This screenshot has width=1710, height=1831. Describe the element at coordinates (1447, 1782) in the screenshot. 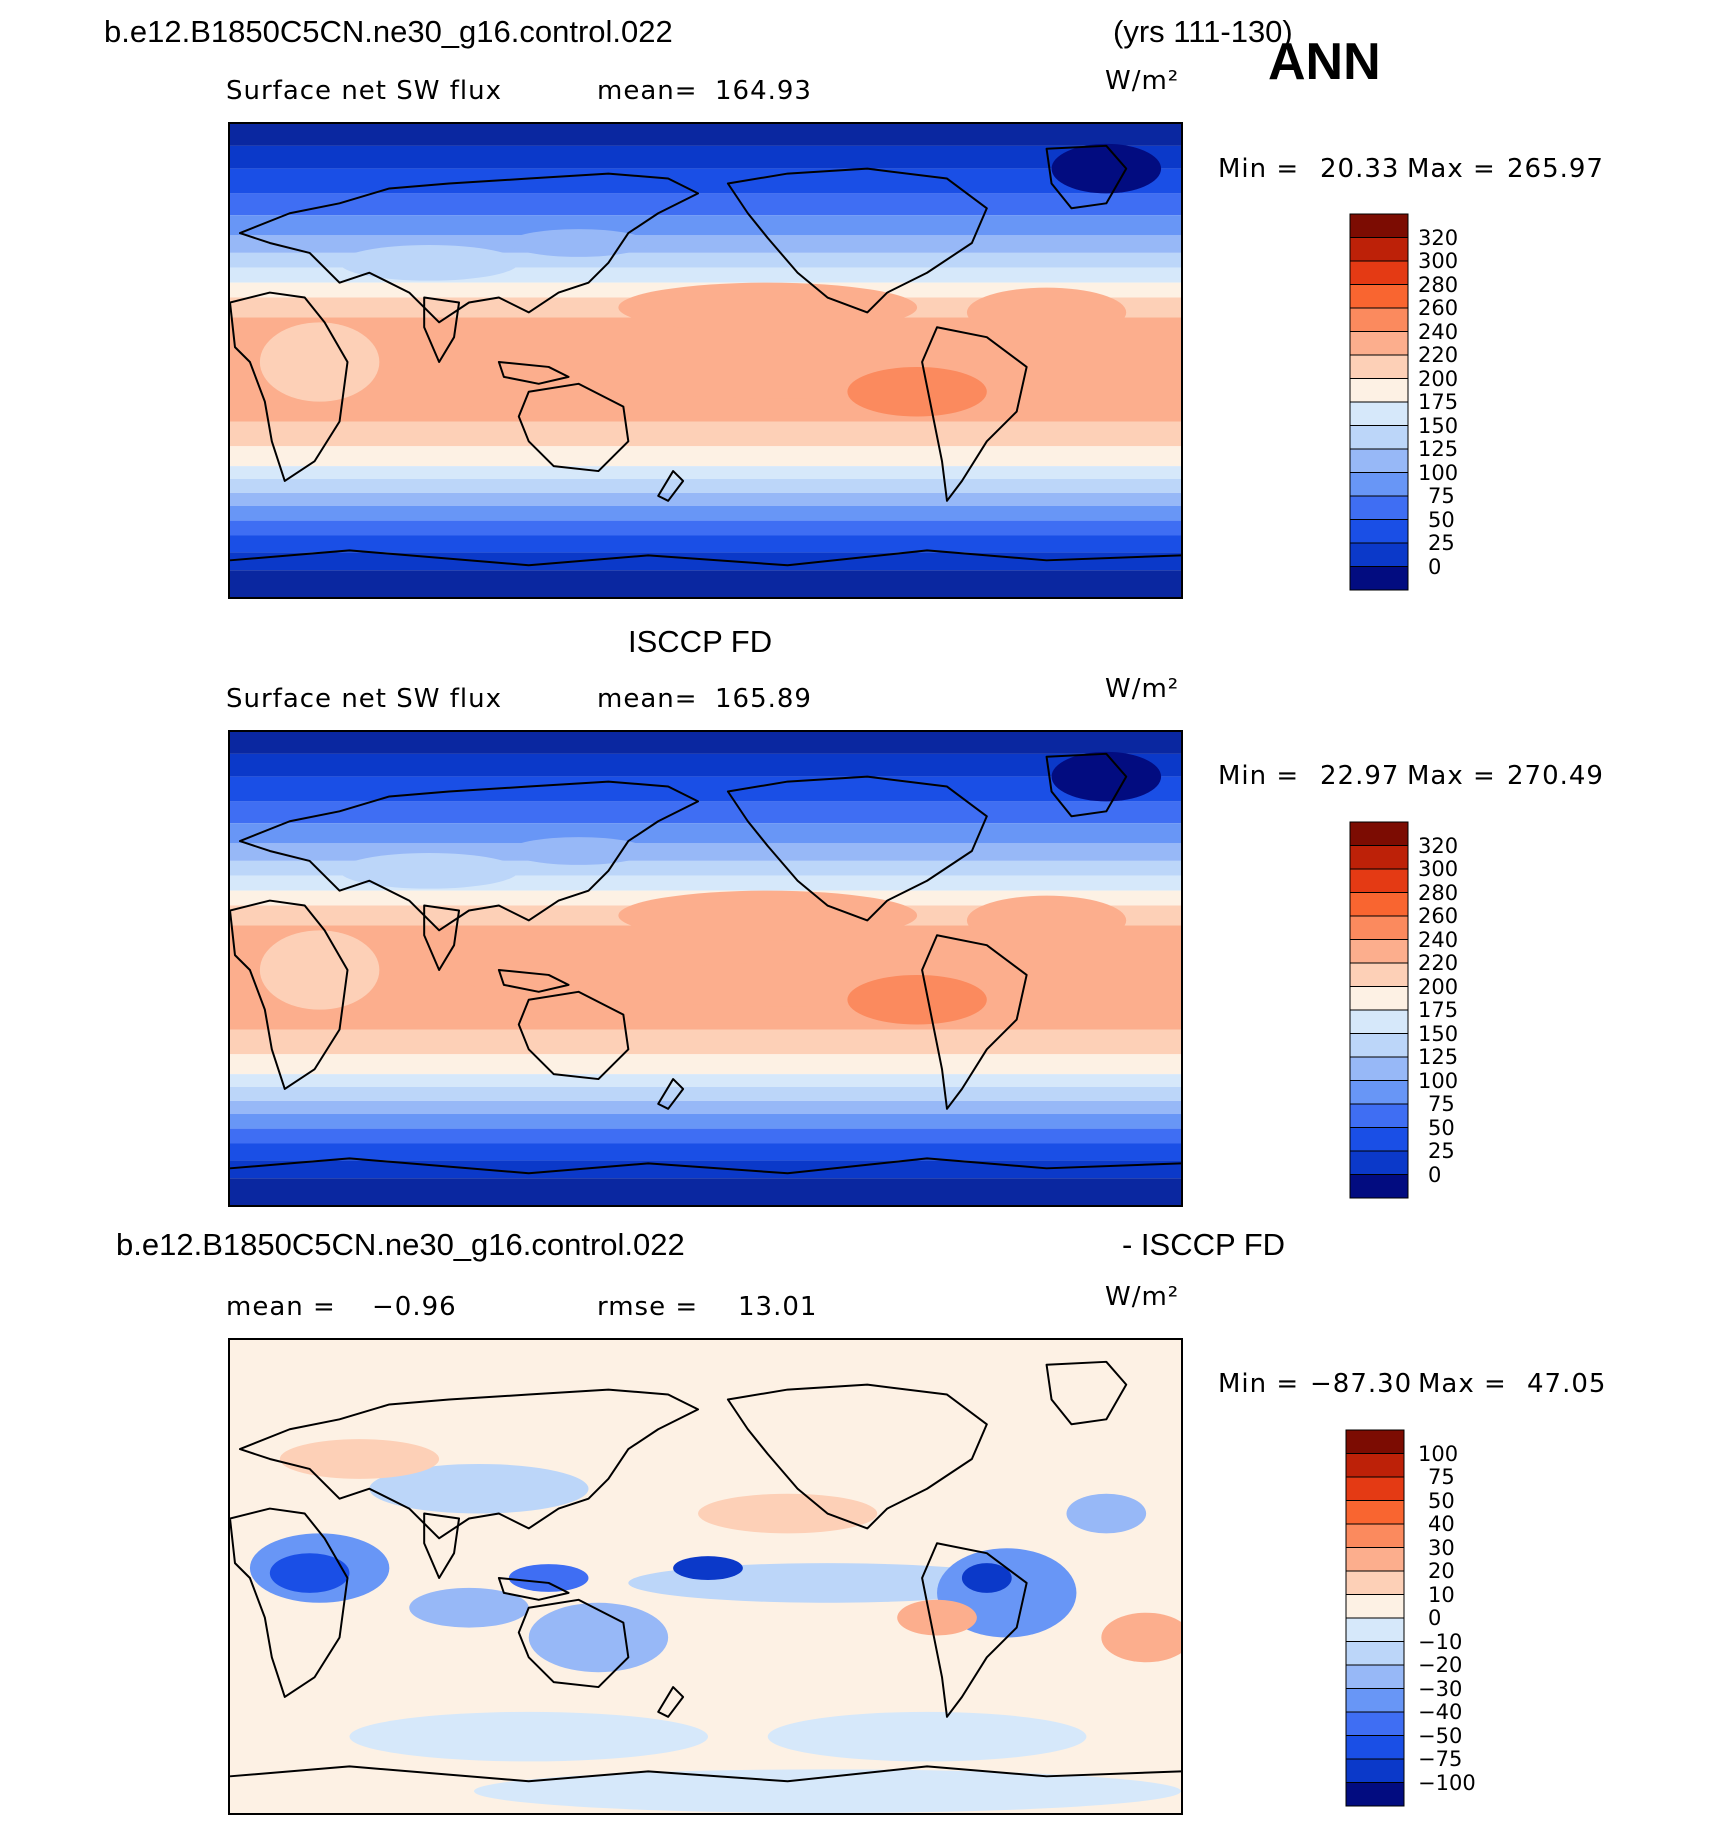

I see `colorbar-level-label: −100` at that location.